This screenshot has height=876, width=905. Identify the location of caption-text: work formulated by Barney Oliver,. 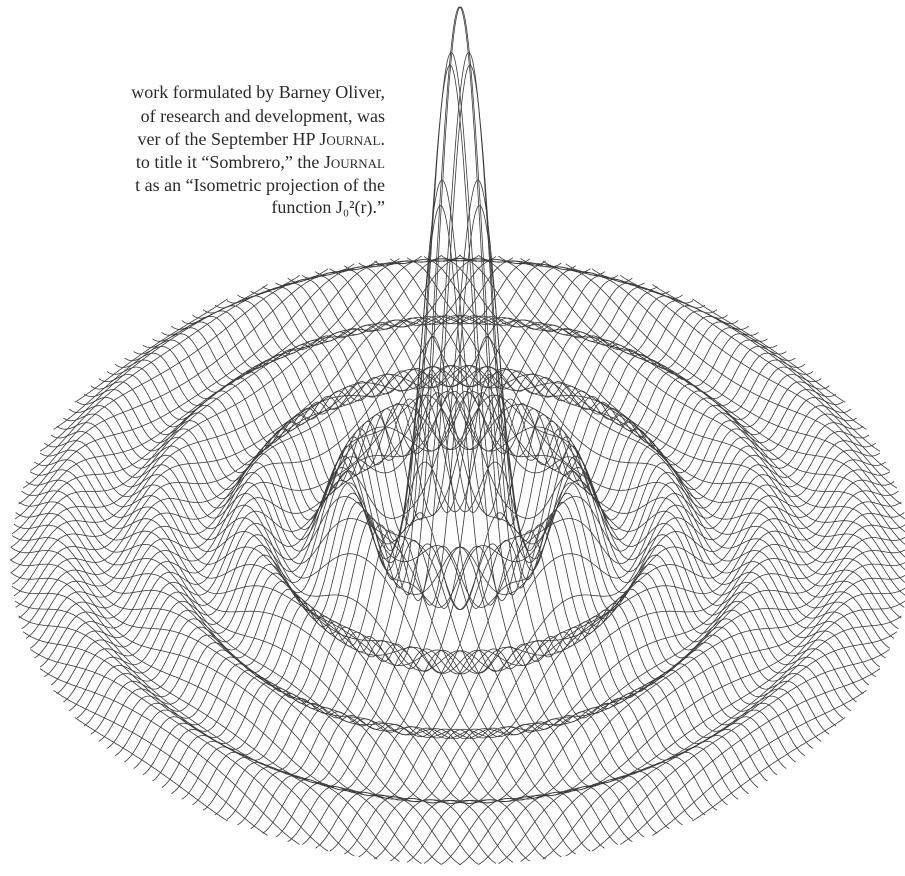
(258, 92).